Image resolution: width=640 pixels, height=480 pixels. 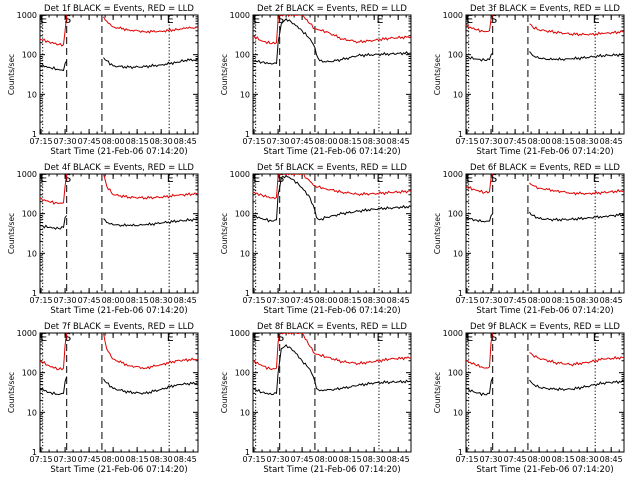 What do you see at coordinates (332, 9) in the screenshot?
I see `panel-title: Det 2f BLACK = Events, RED = LLD` at bounding box center [332, 9].